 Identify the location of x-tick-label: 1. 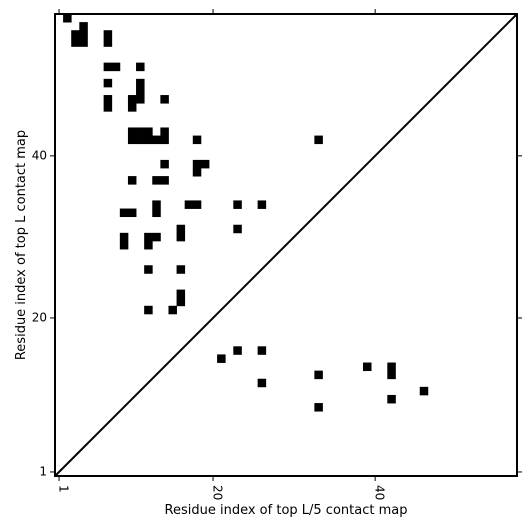
(64, 489).